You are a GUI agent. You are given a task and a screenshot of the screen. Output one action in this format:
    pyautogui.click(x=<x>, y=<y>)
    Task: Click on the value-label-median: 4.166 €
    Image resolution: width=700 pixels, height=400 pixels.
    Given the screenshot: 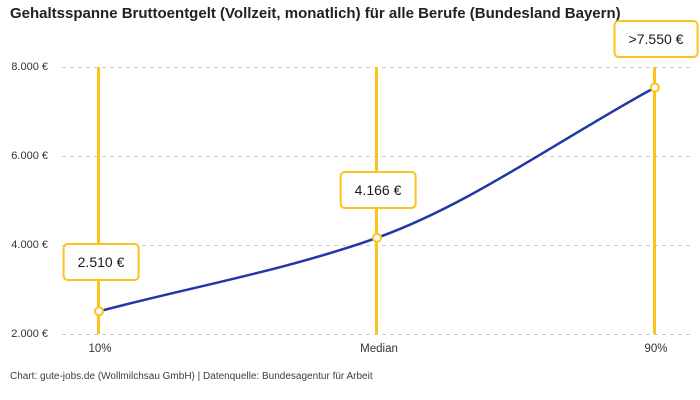 What is the action you would take?
    pyautogui.click(x=378, y=190)
    